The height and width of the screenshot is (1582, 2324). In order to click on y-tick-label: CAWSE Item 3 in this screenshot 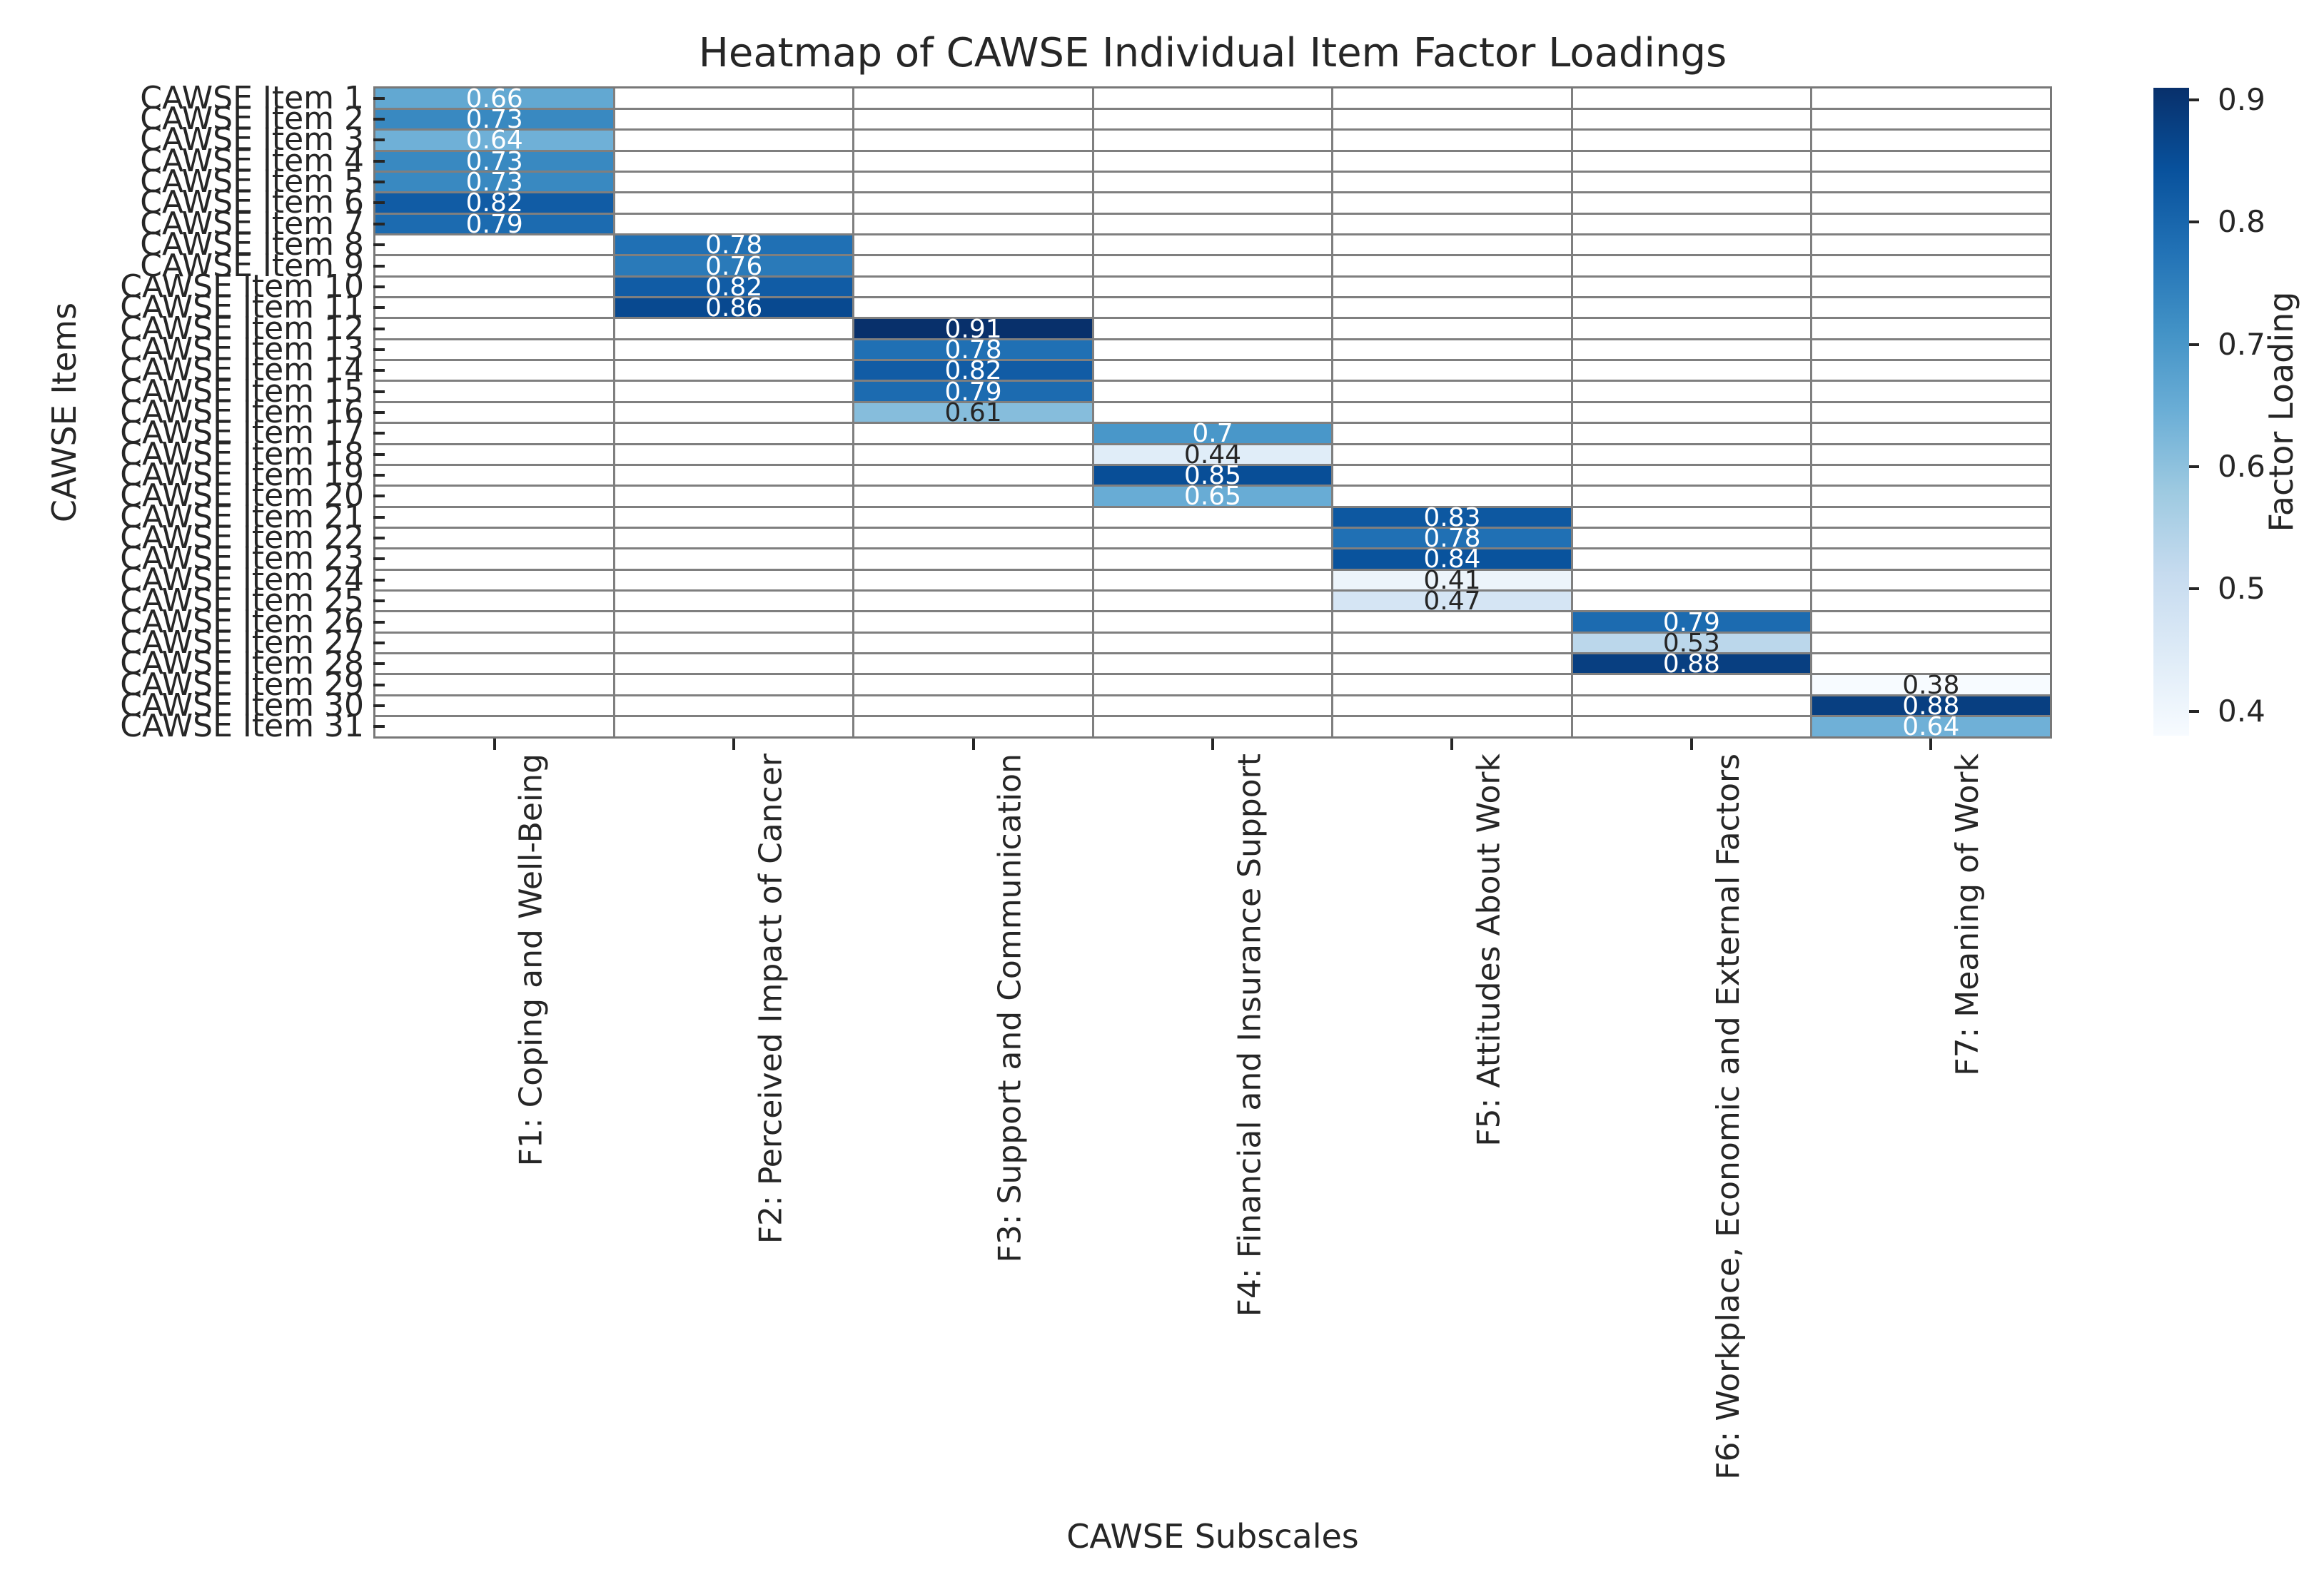, I will do `click(252, 139)`.